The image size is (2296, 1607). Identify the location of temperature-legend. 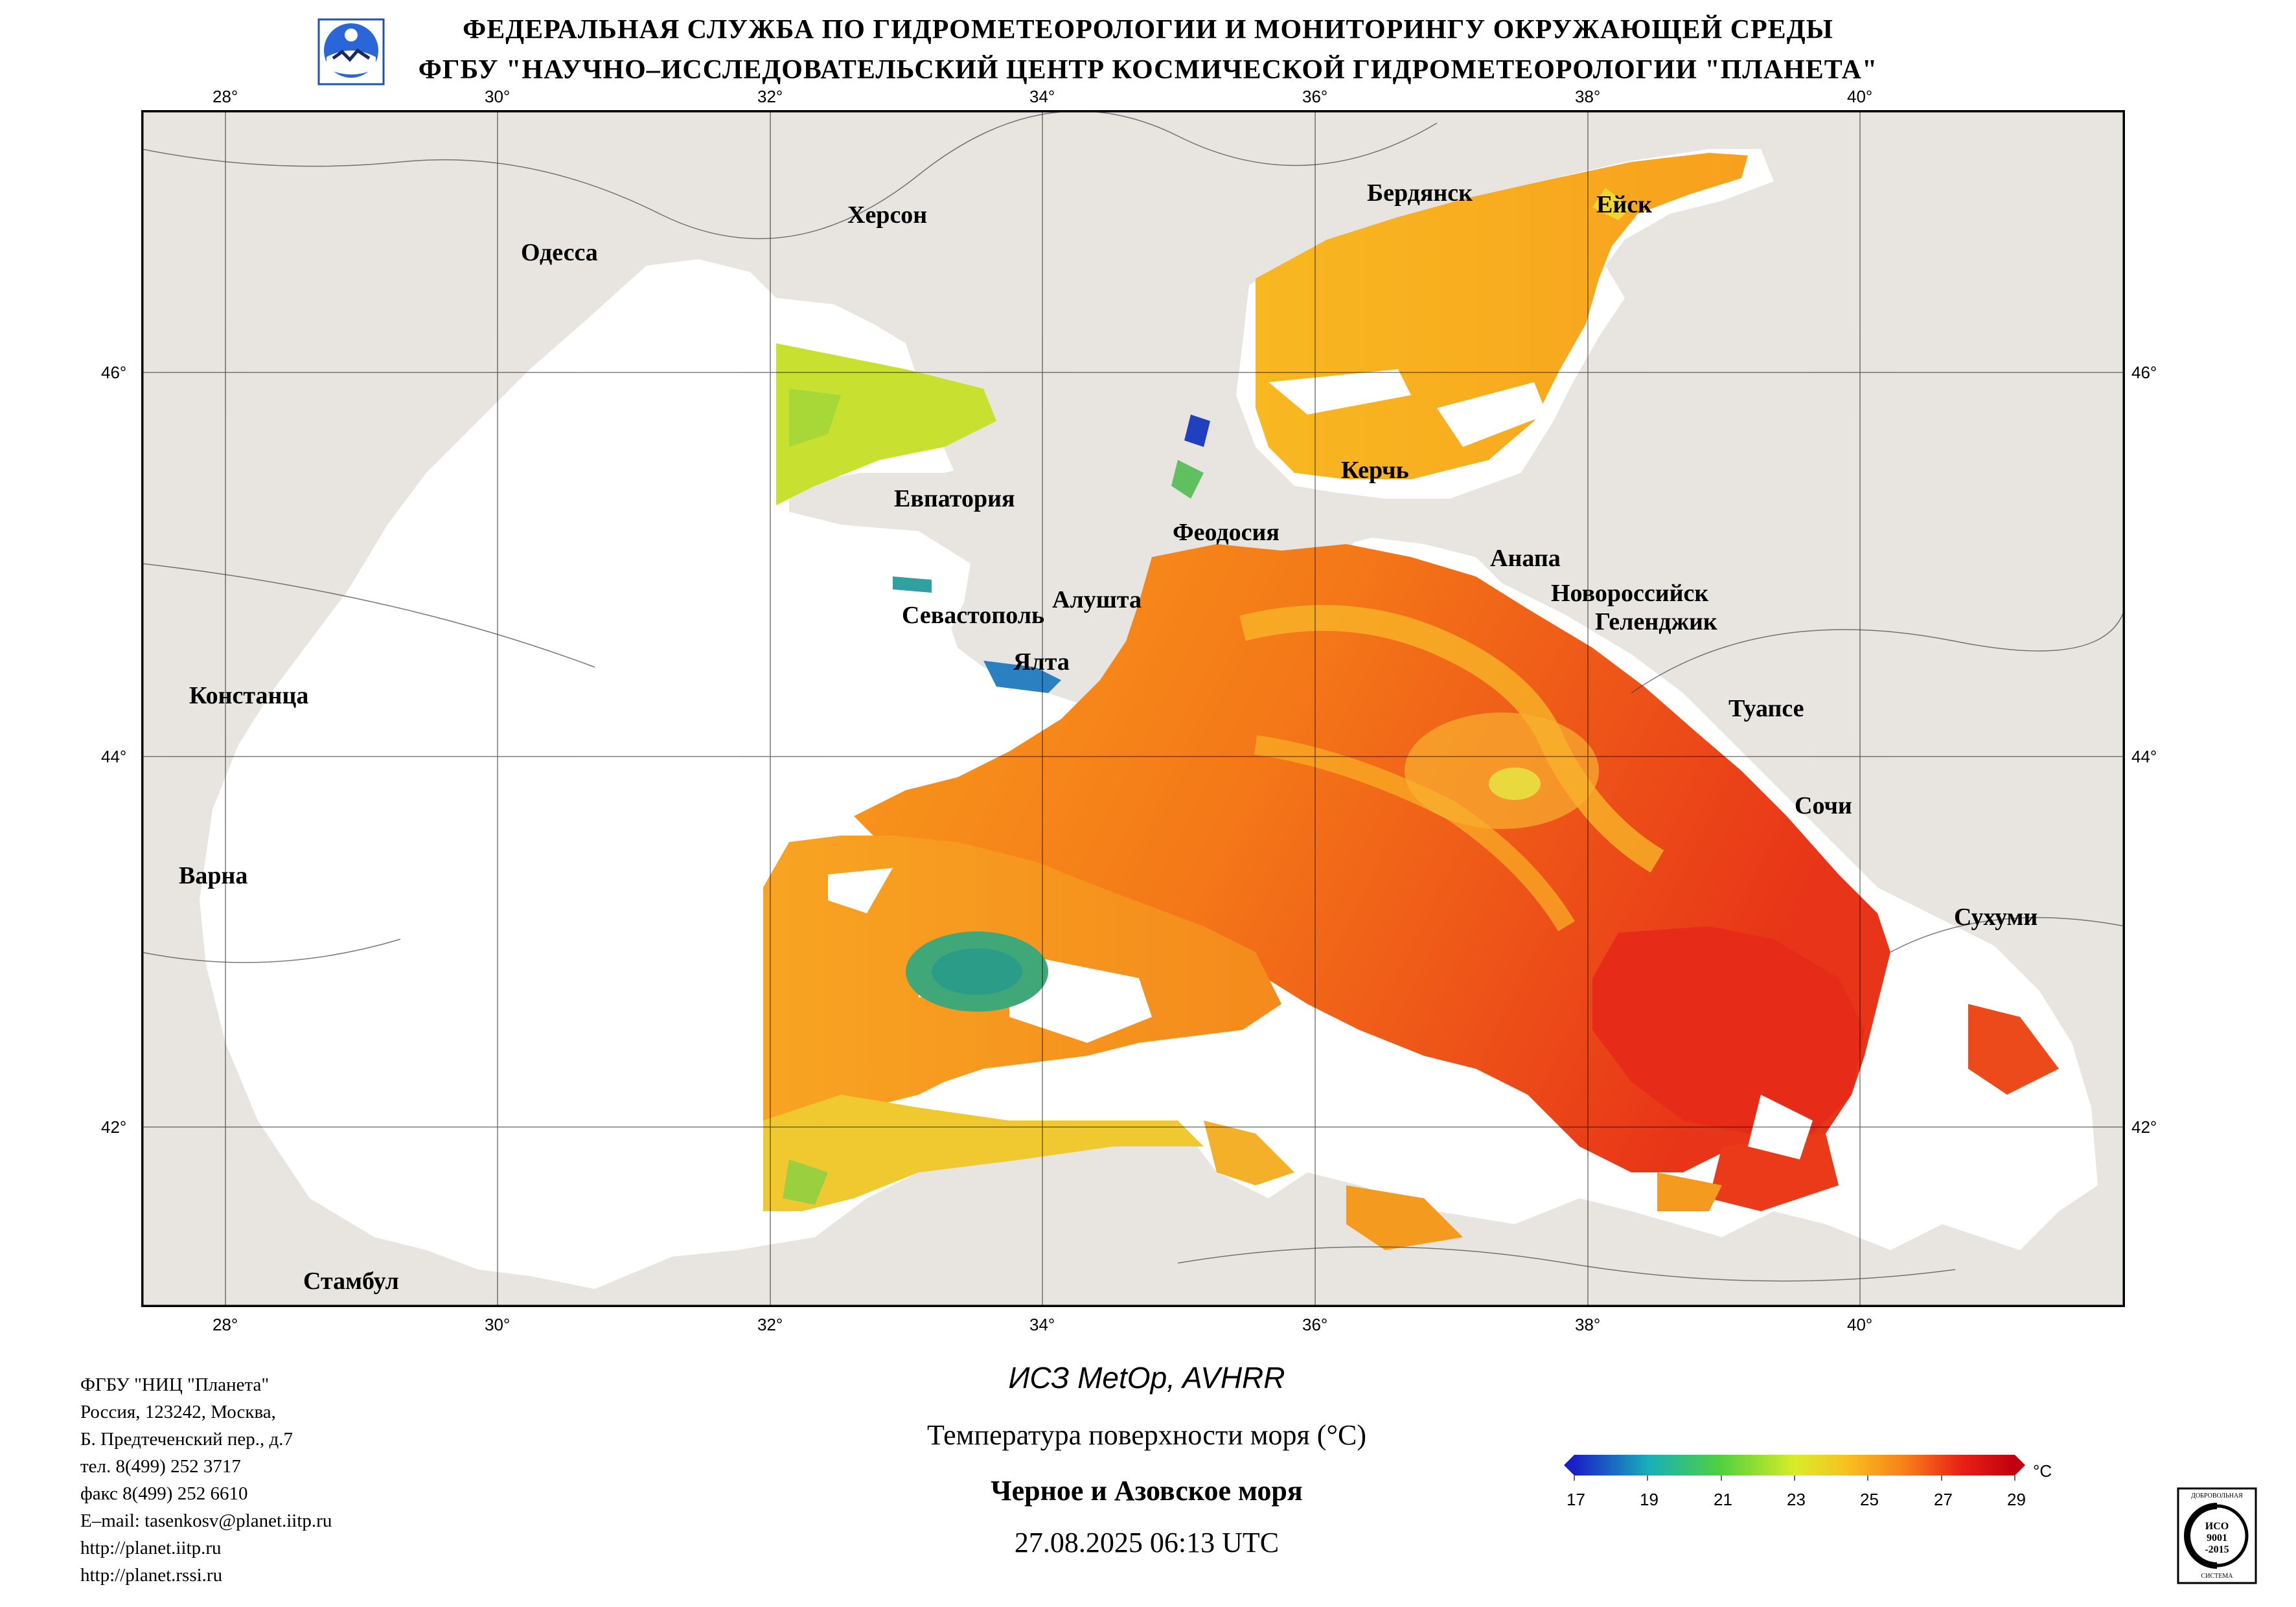
(1807, 1480).